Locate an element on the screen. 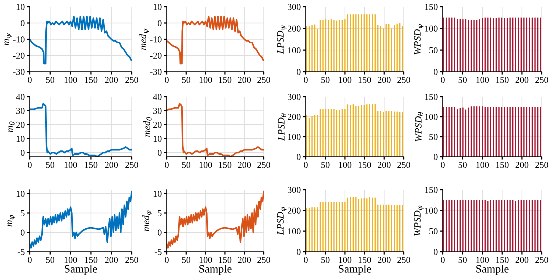  y-tick-label: -5 is located at coordinates (158, 252).